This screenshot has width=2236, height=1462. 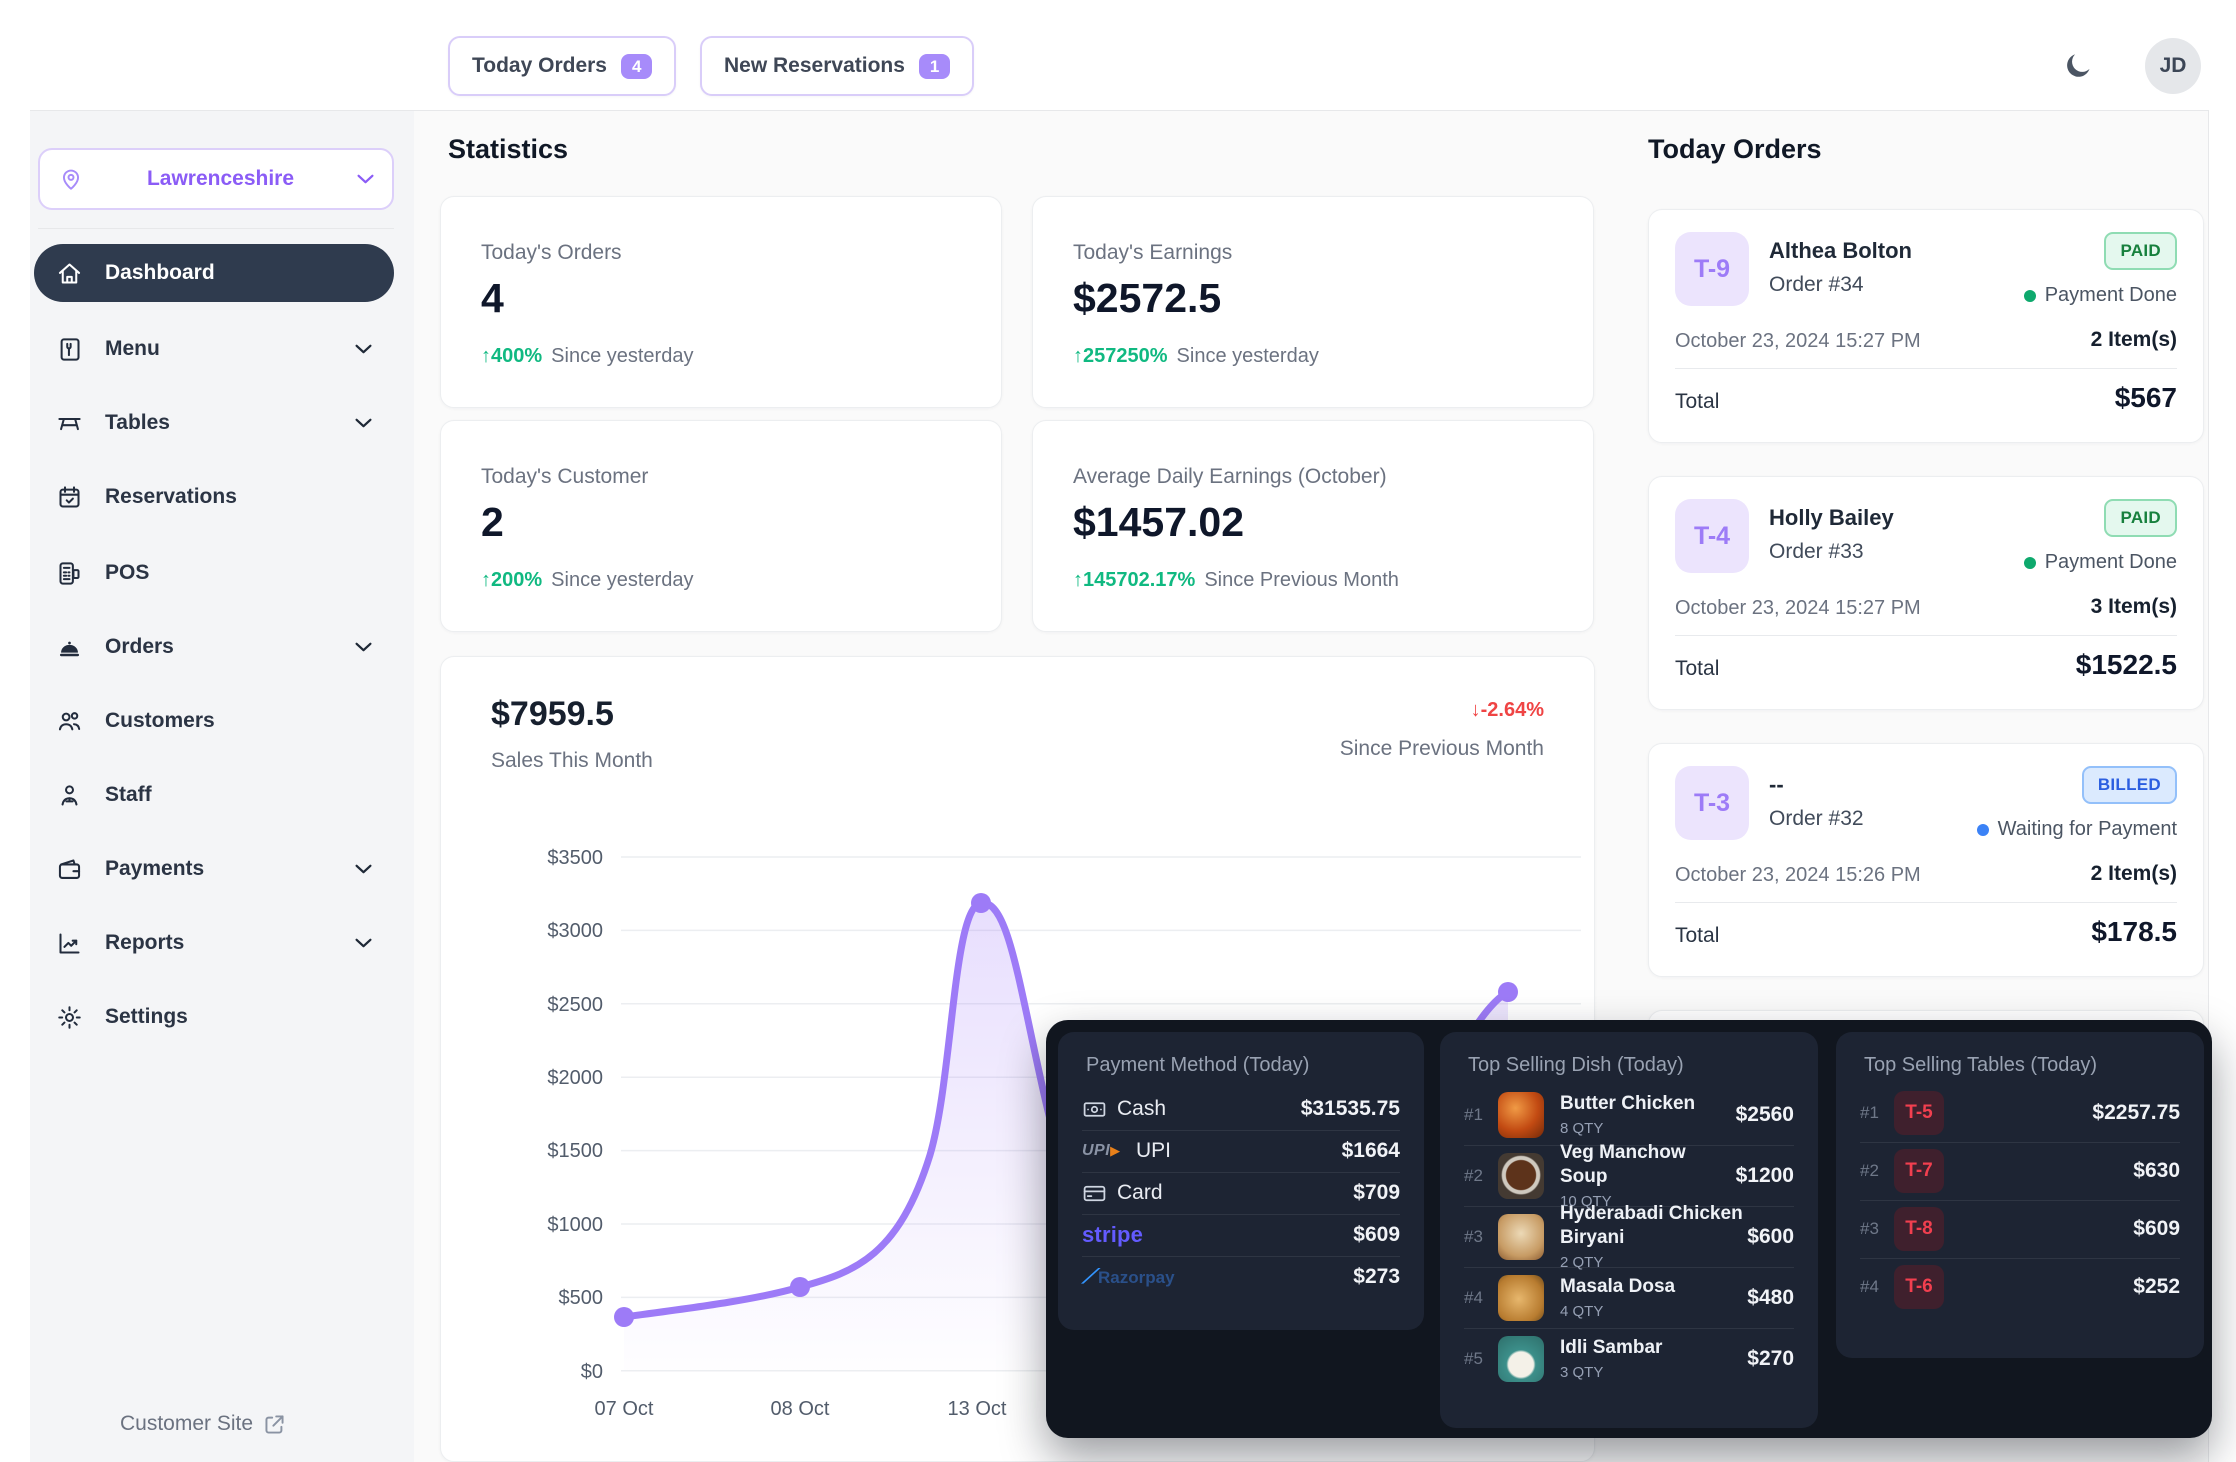 What do you see at coordinates (1869, 1286) in the screenshot?
I see `table-rank: #4` at bounding box center [1869, 1286].